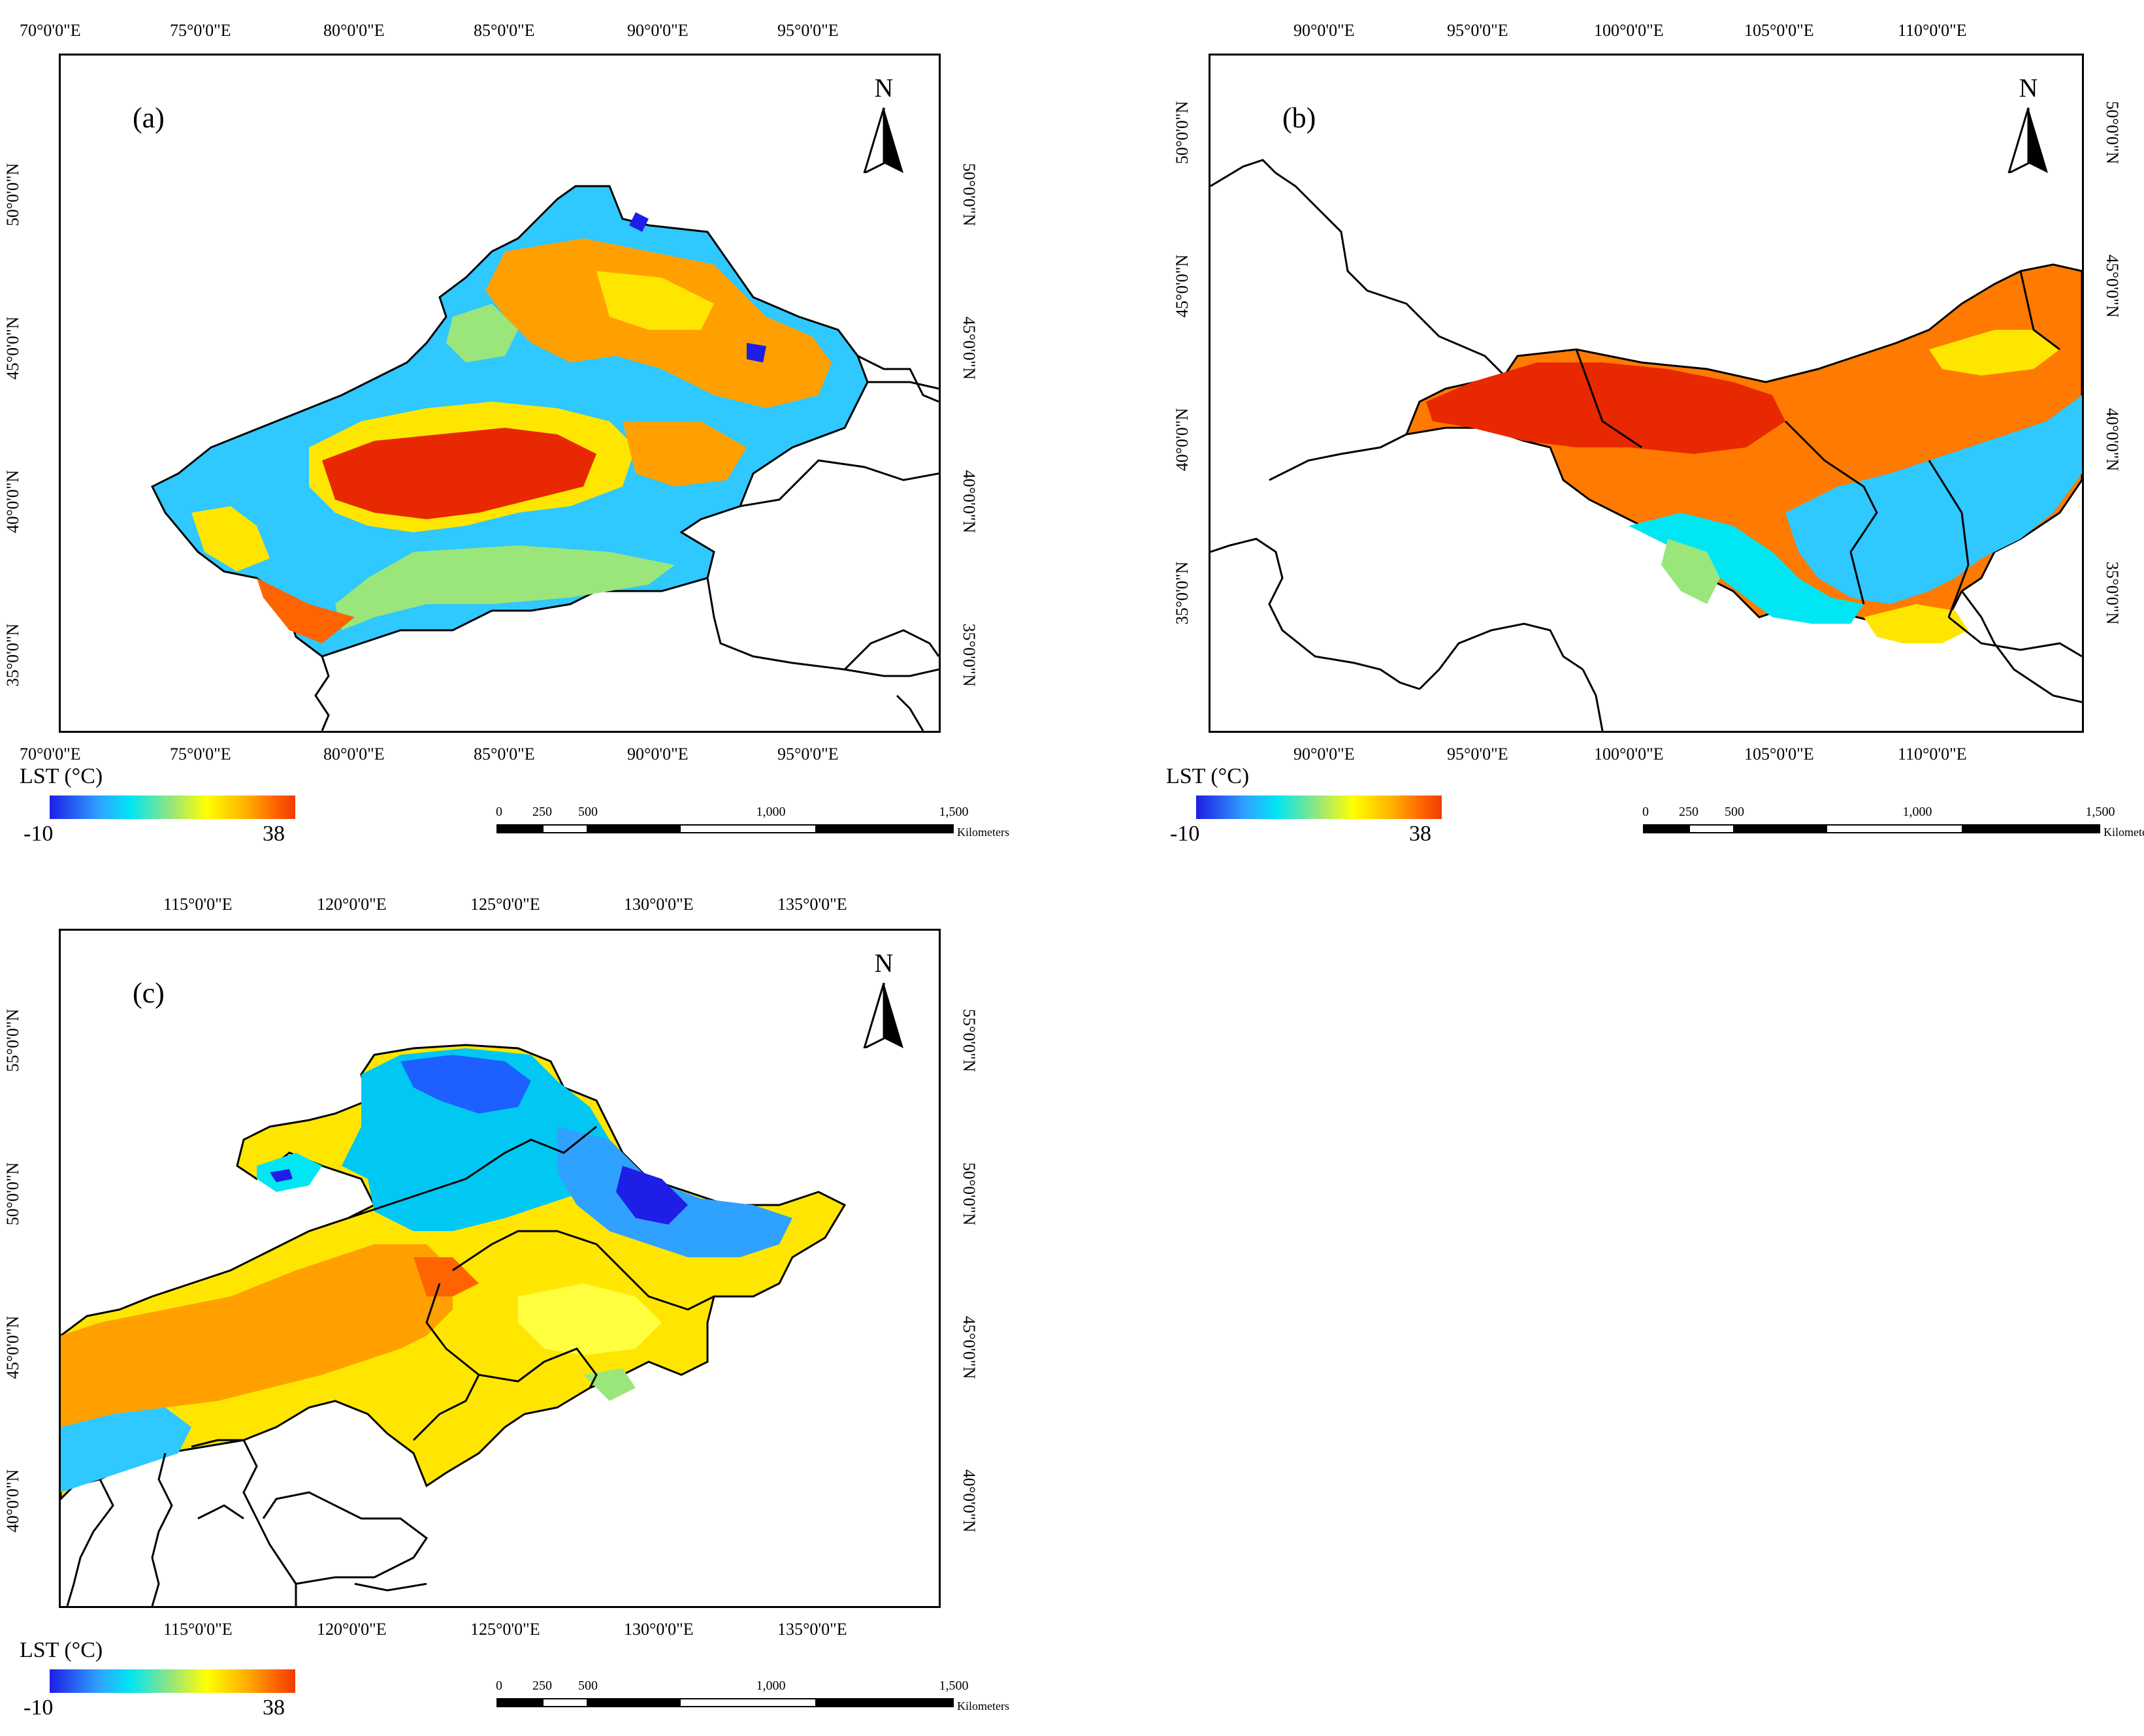 The image size is (2144, 1736). Describe the element at coordinates (2113, 593) in the screenshot. I see `right-tick: 35°0'0"N` at that location.